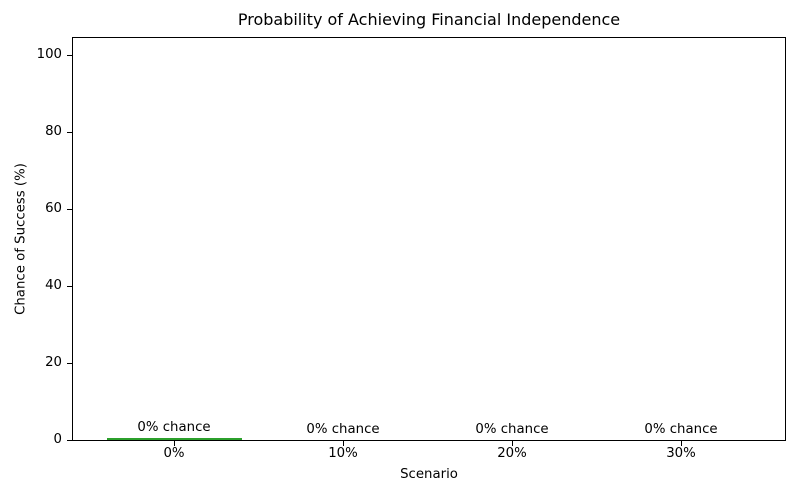 This screenshot has width=800, height=500. Describe the element at coordinates (681, 453) in the screenshot. I see `x-tick-label: 30%` at that location.